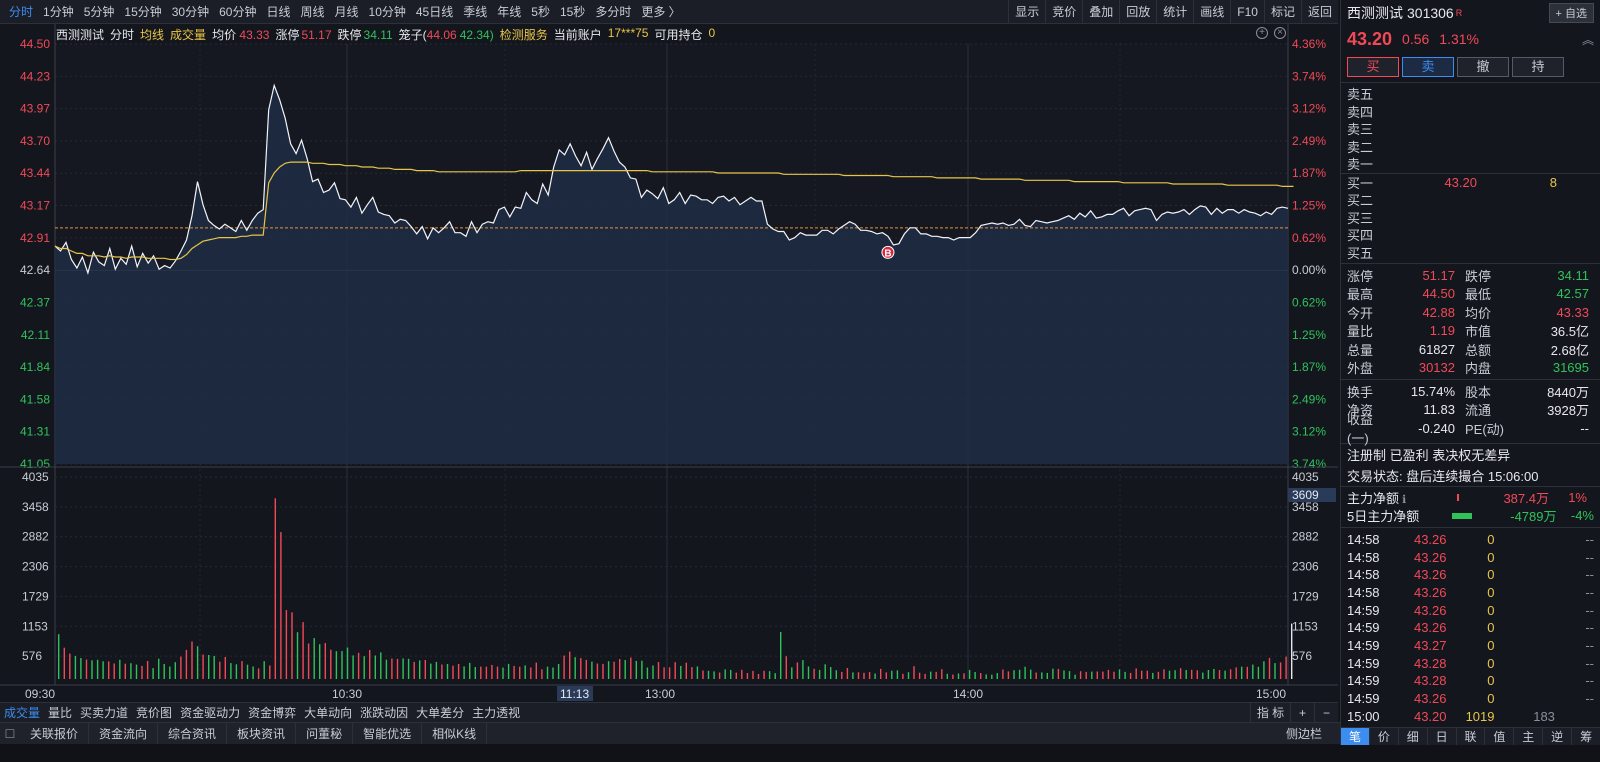  I want to click on sidebar-toggle-button: 侧边栏, so click(1303, 734).